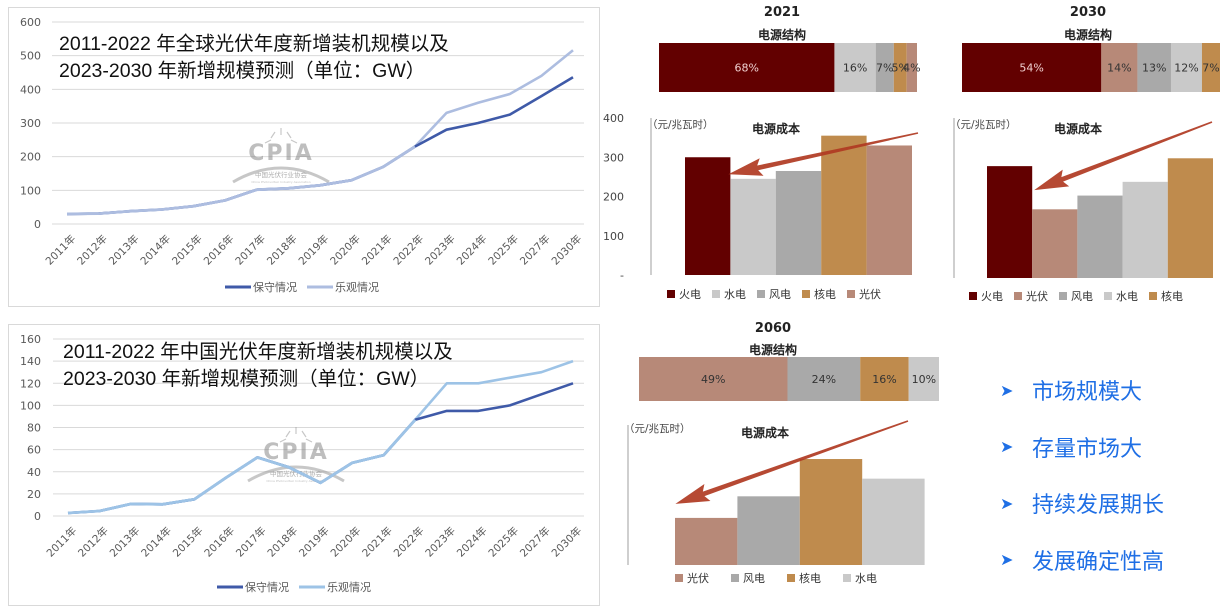  Describe the element at coordinates (441, 542) in the screenshot. I see `x-tick-label: 2023年` at that location.